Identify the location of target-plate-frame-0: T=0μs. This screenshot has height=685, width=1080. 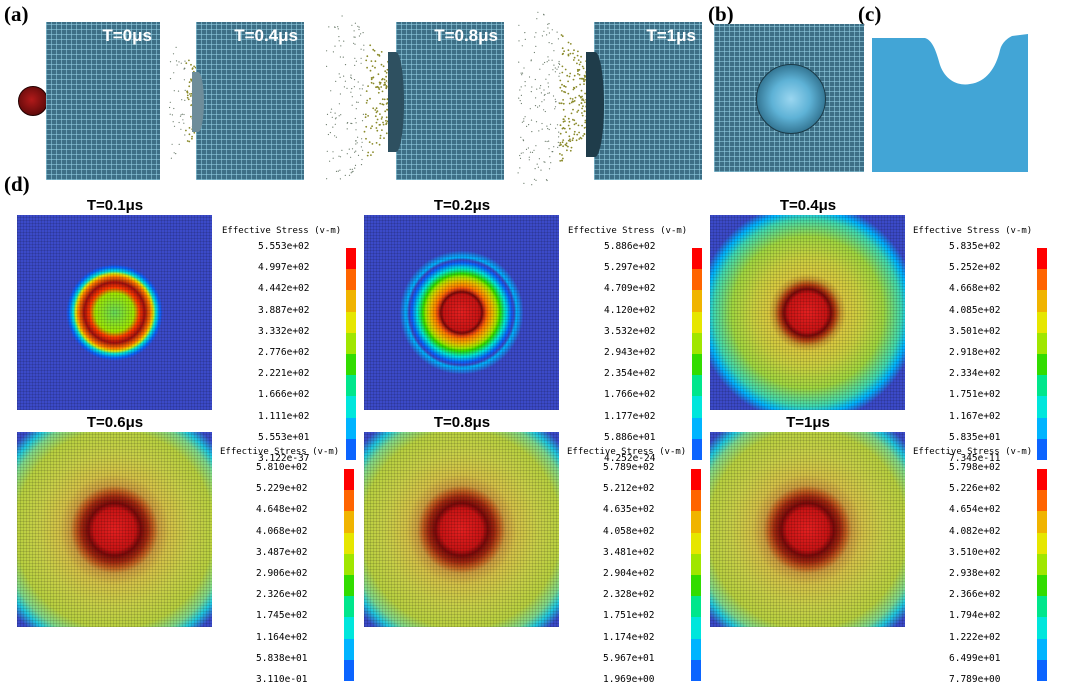
(103, 101).